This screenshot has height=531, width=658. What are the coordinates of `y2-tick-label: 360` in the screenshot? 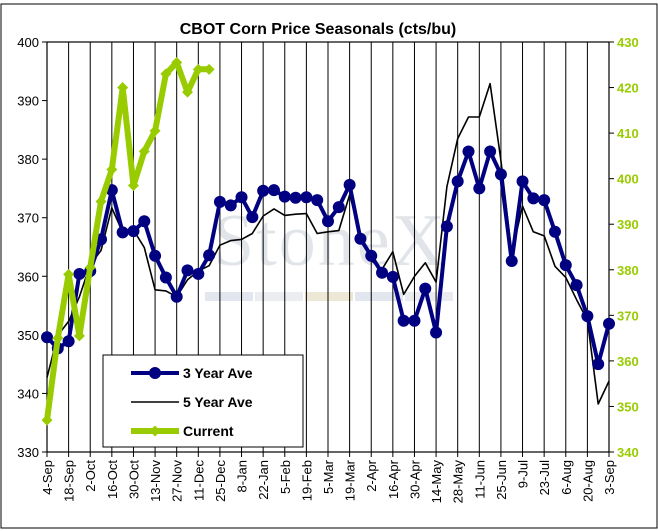 It's located at (628, 361).